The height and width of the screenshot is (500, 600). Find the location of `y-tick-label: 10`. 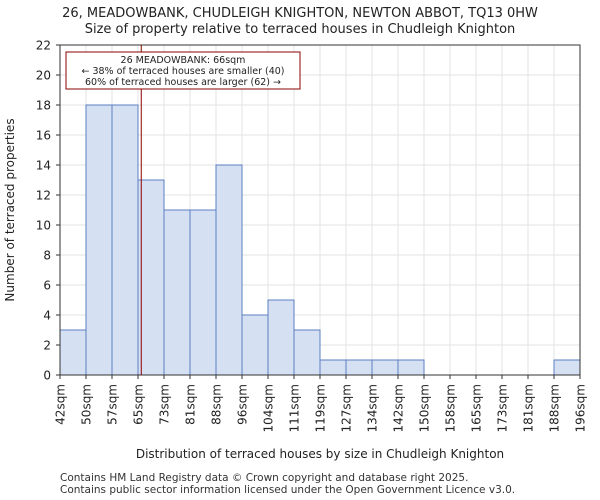

y-tick-label: 10 is located at coordinates (43, 226).